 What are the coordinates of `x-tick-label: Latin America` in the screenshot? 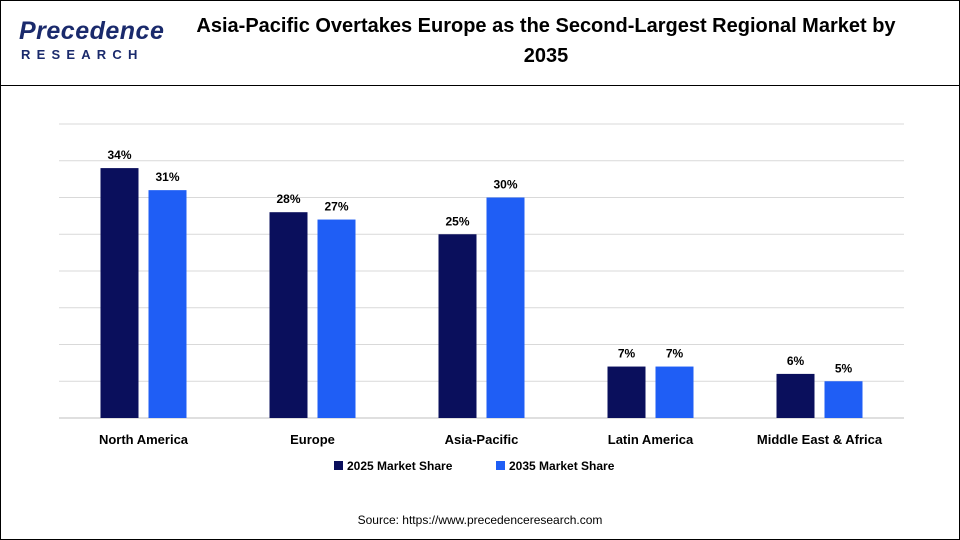 It's located at (651, 439).